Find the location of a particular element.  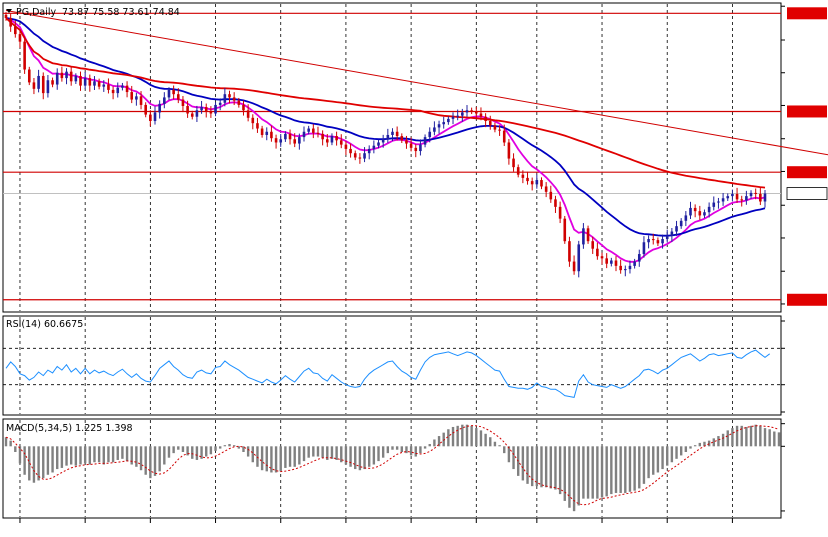

time-axis is located at coordinates (376, 520).